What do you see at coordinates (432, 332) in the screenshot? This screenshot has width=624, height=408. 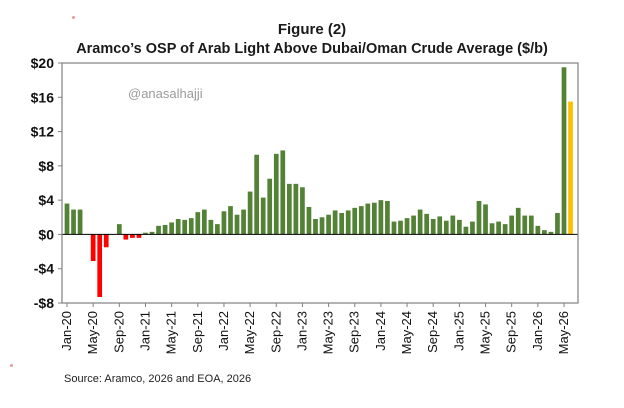 I see `x-tick-label: Sep-24` at bounding box center [432, 332].